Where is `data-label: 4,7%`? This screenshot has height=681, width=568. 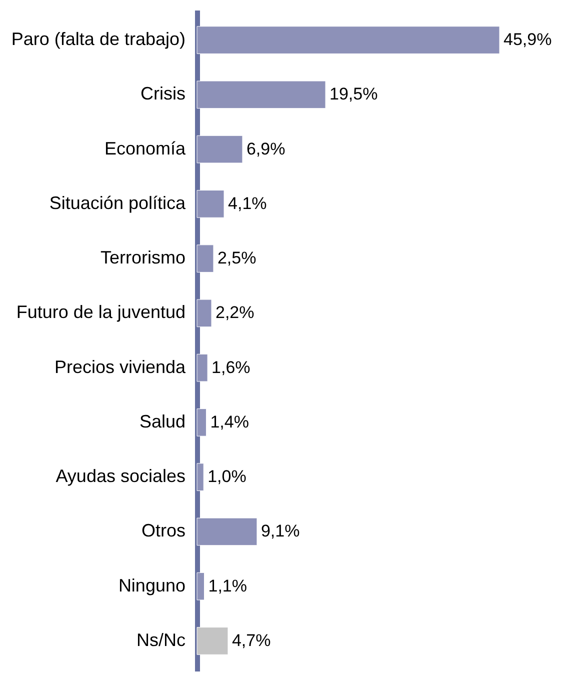 data-label: 4,7% is located at coordinates (251, 640).